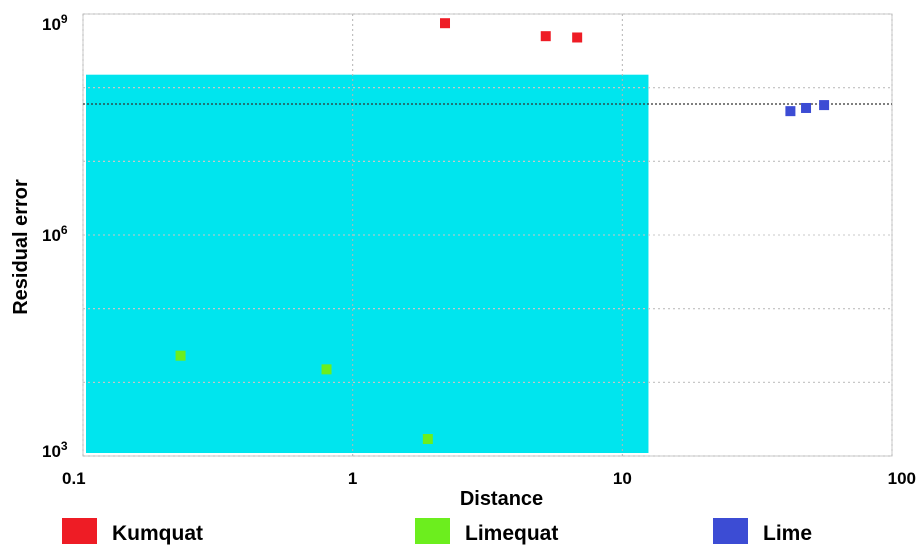 Image resolution: width=920 pixels, height=546 pixels. What do you see at coordinates (730, 531) in the screenshot?
I see `lime-legend-swatch` at bounding box center [730, 531].